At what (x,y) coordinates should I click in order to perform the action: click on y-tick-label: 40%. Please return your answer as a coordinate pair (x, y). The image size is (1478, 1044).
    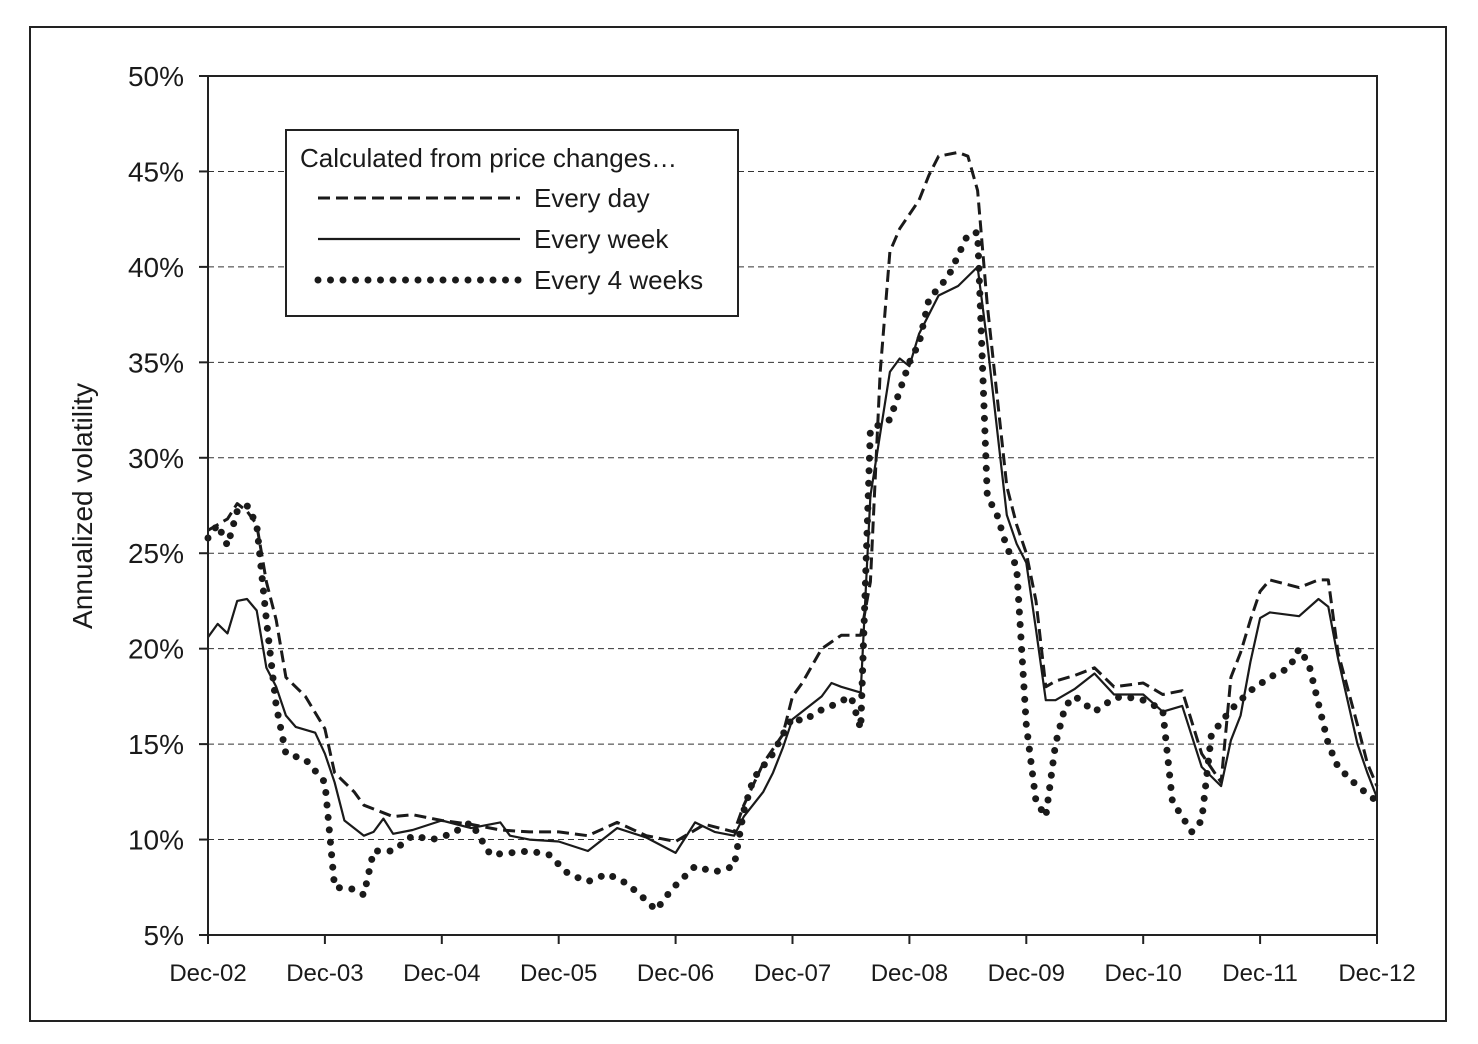
    Looking at the image, I should click on (156, 267).